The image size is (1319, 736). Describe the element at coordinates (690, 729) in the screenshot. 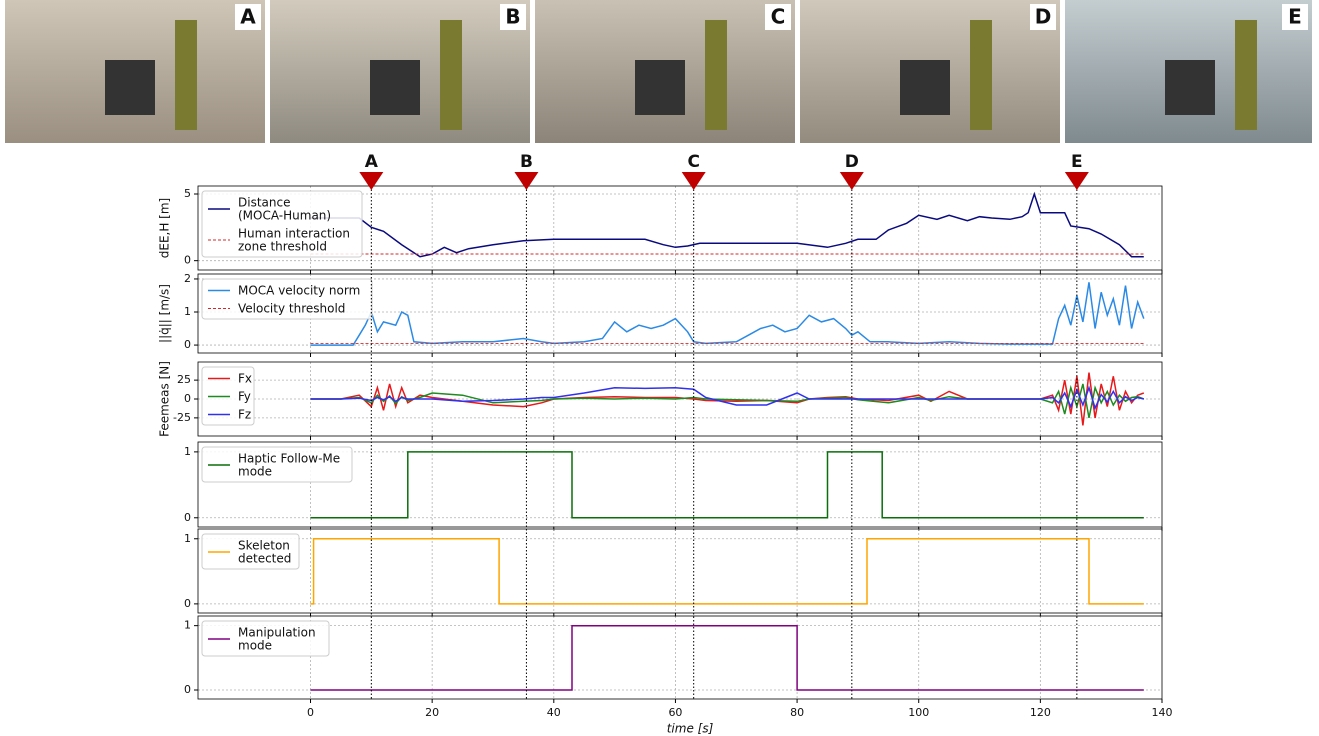

I see `x-axis-label: time [s]` at that location.